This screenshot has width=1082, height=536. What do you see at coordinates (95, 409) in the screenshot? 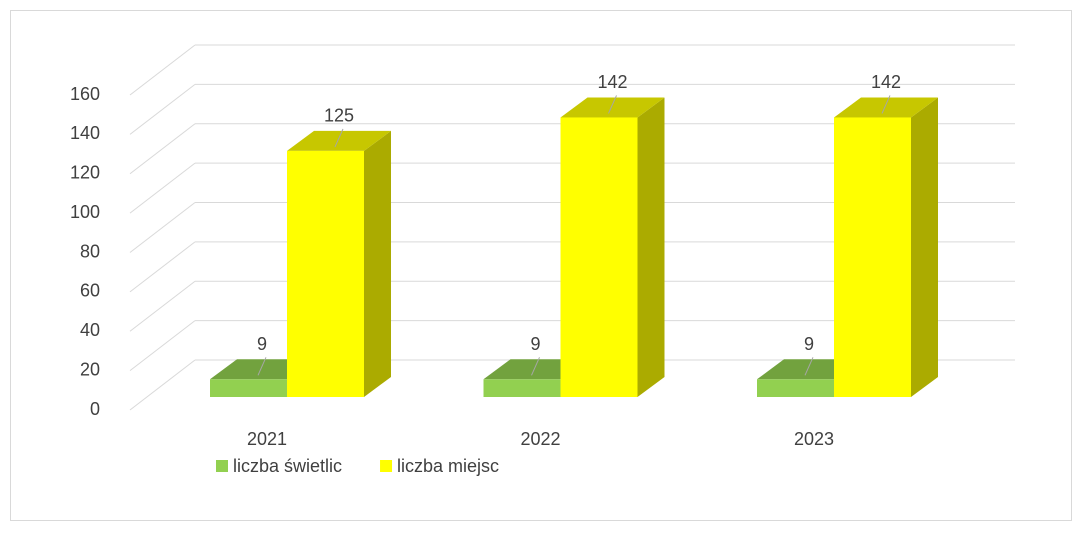
I see `y-tick-label: 0` at bounding box center [95, 409].